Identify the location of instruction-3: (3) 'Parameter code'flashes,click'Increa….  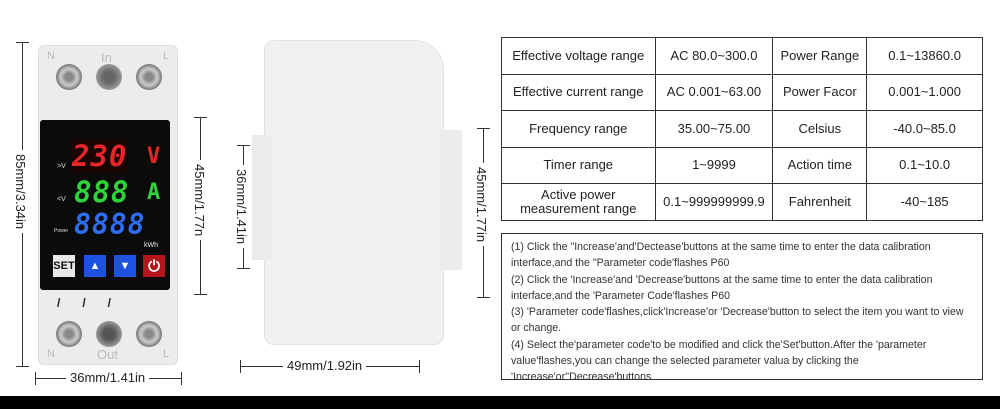
(737, 320).